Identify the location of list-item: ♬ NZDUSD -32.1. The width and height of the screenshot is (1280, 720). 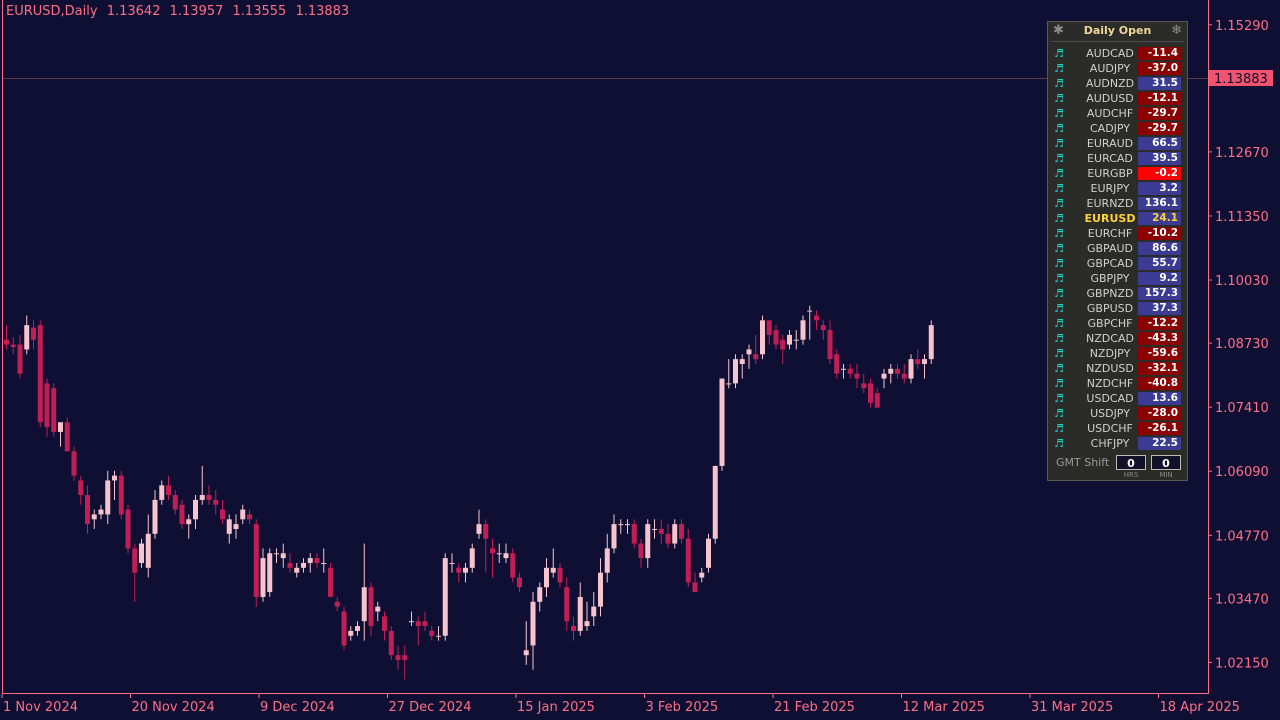
(1117, 368).